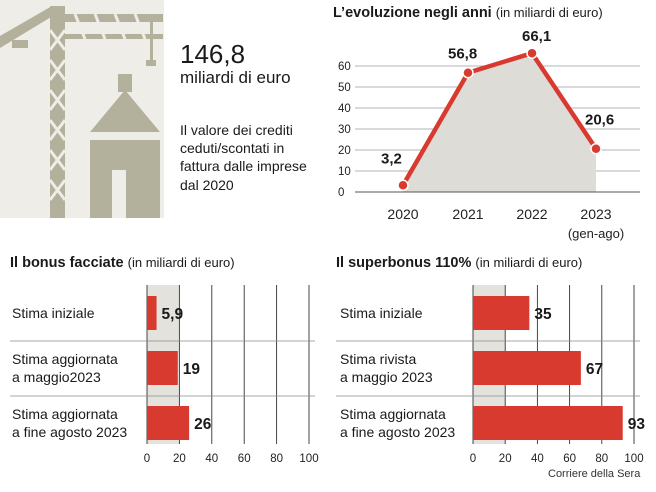 The width and height of the screenshot is (656, 492). What do you see at coordinates (391, 158) in the screenshot?
I see `data-label: 3,2` at bounding box center [391, 158].